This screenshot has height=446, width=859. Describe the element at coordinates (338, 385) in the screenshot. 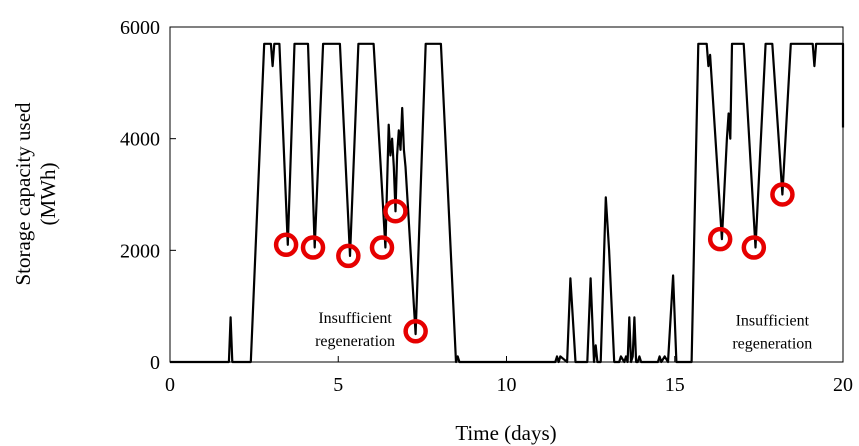

I see `x-tick-label-1: 5` at that location.